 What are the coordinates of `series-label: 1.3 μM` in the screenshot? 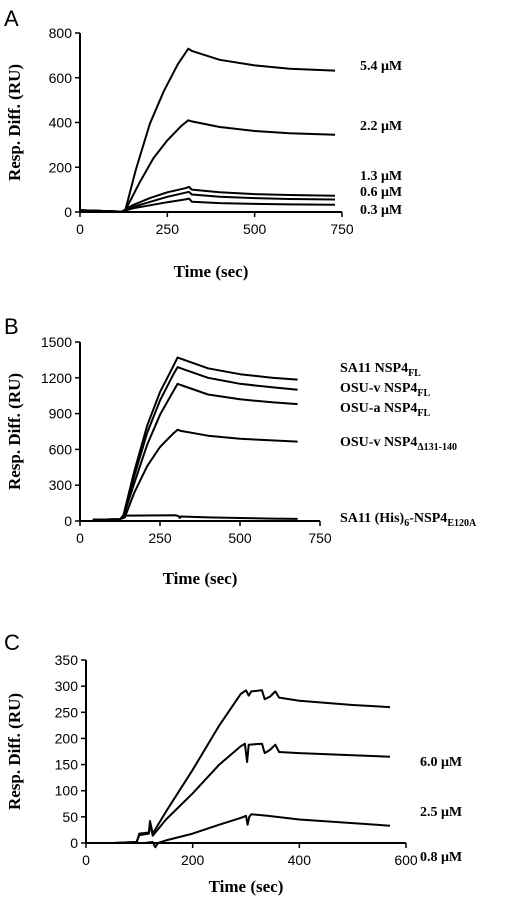 It's located at (381, 176).